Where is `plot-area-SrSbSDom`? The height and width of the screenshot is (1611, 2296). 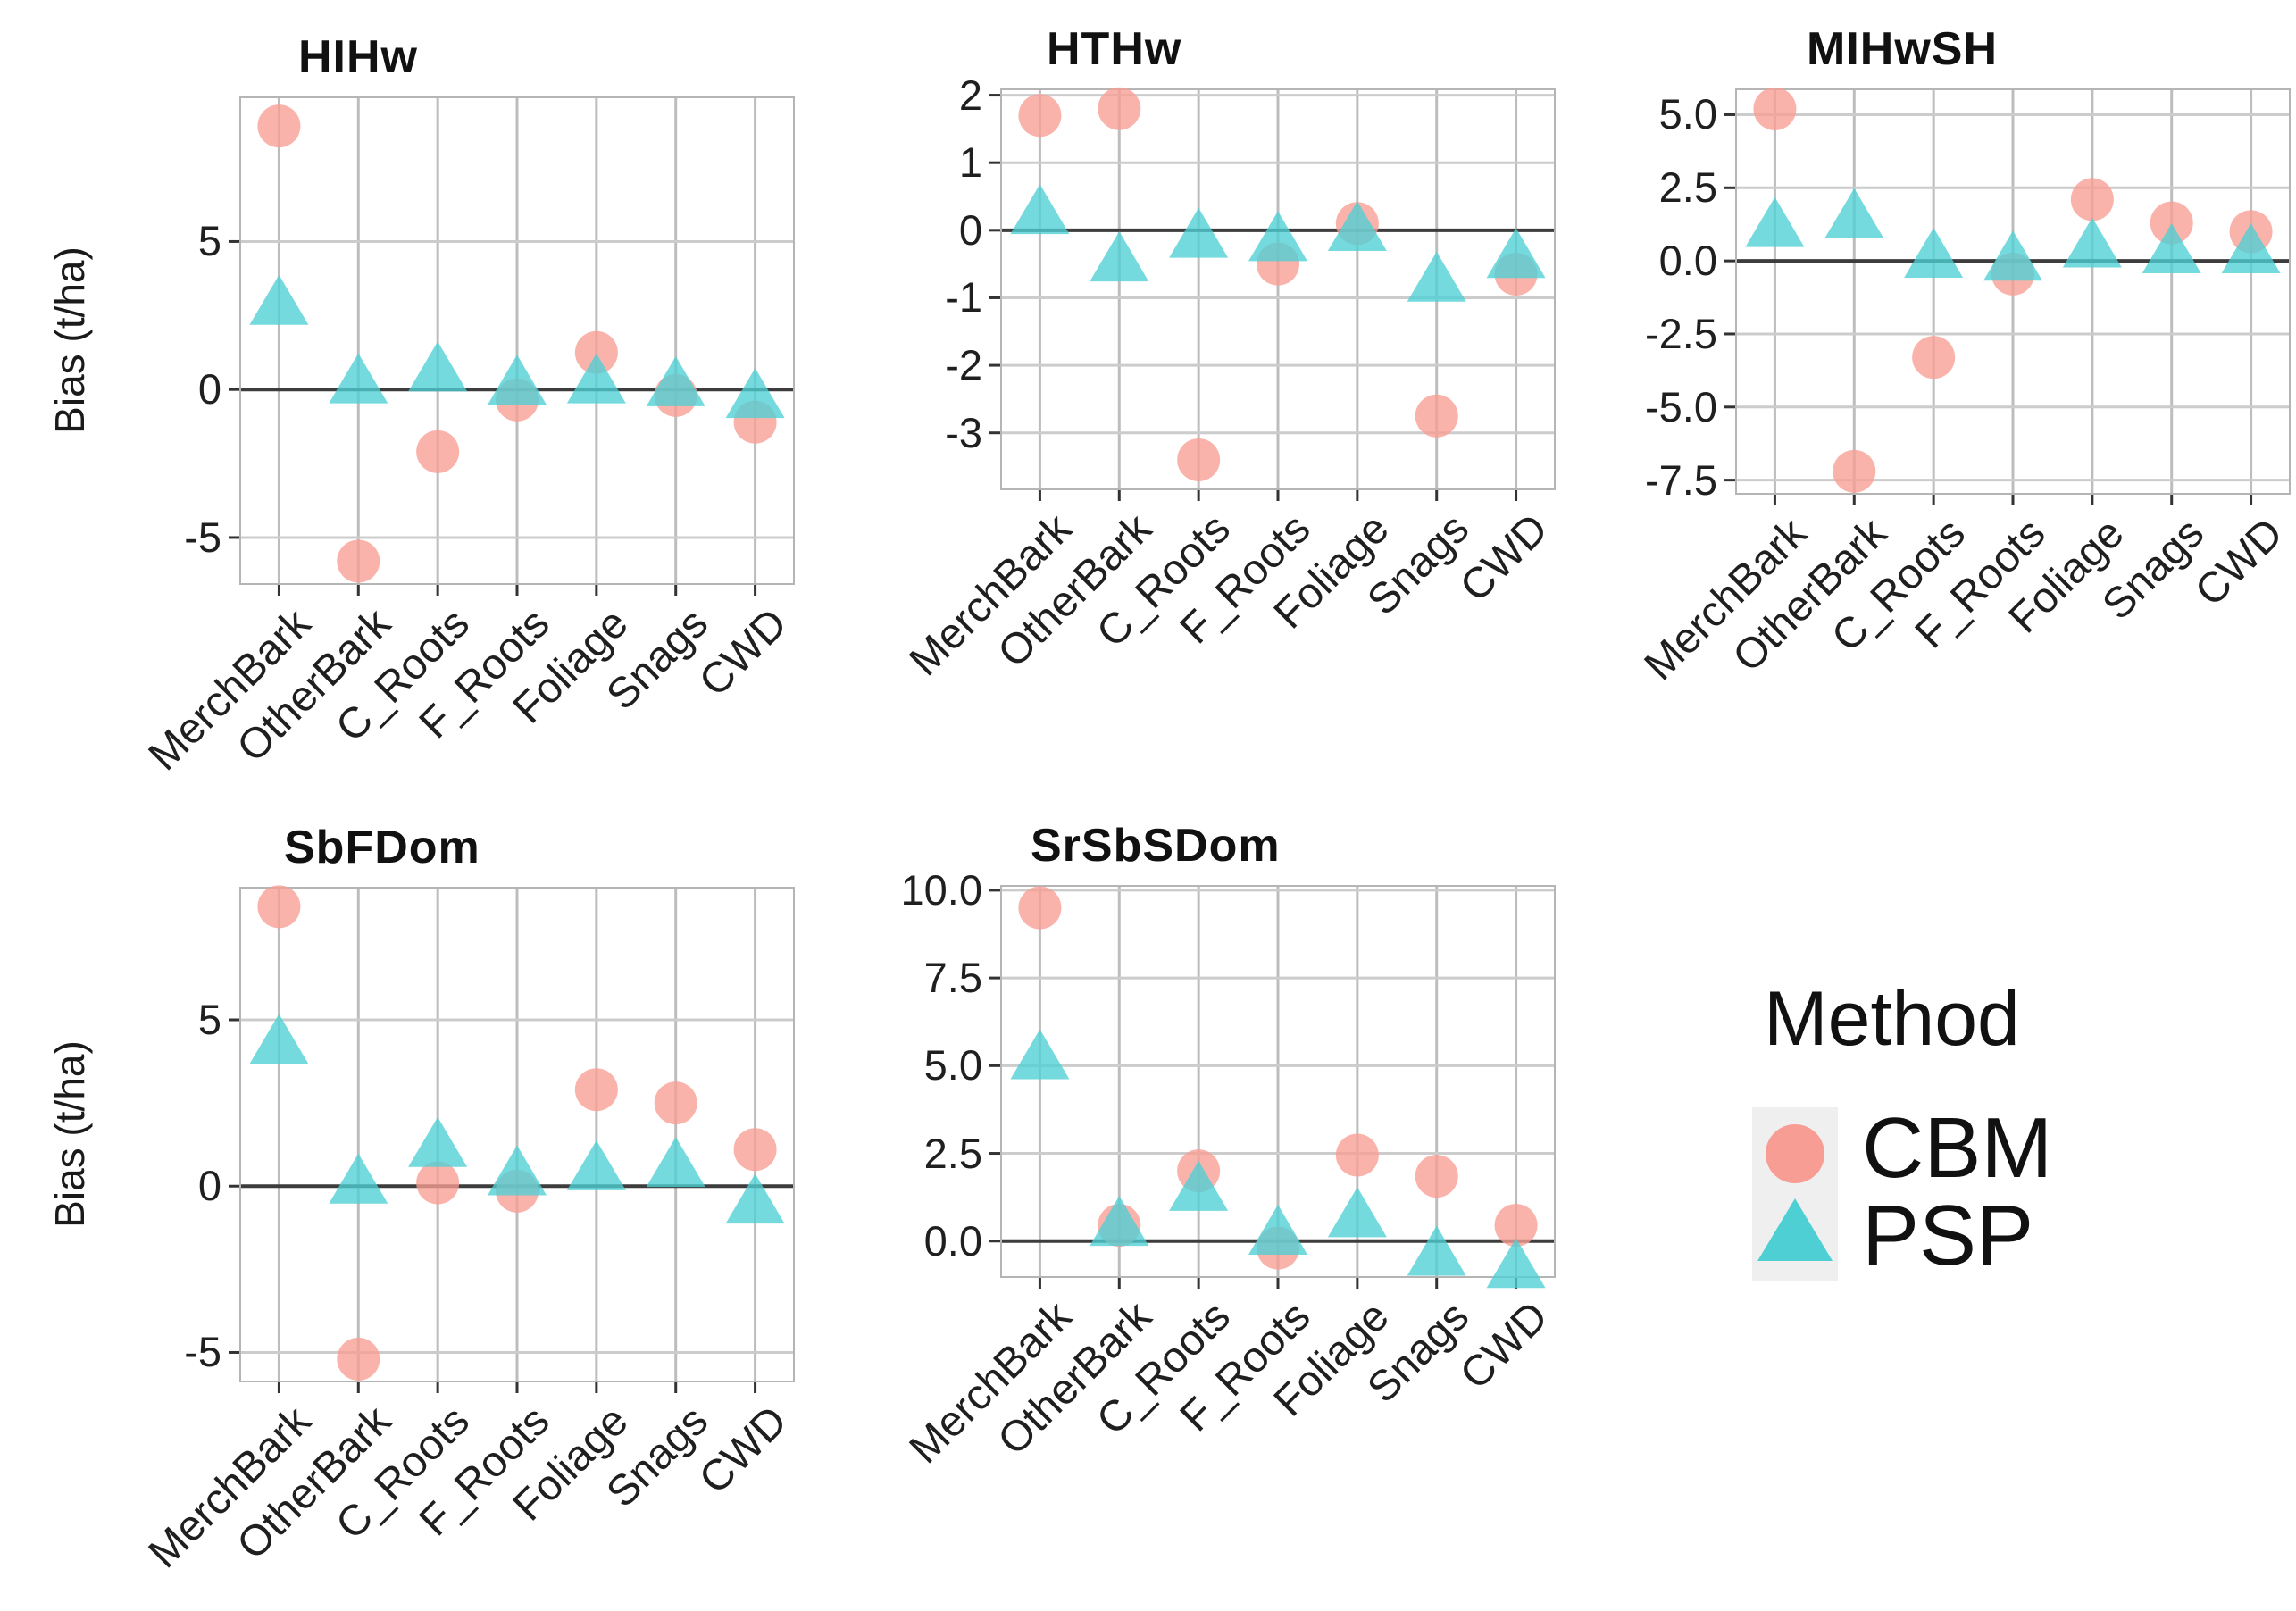
plot-area-SrSbSDom is located at coordinates (1272, 1087).